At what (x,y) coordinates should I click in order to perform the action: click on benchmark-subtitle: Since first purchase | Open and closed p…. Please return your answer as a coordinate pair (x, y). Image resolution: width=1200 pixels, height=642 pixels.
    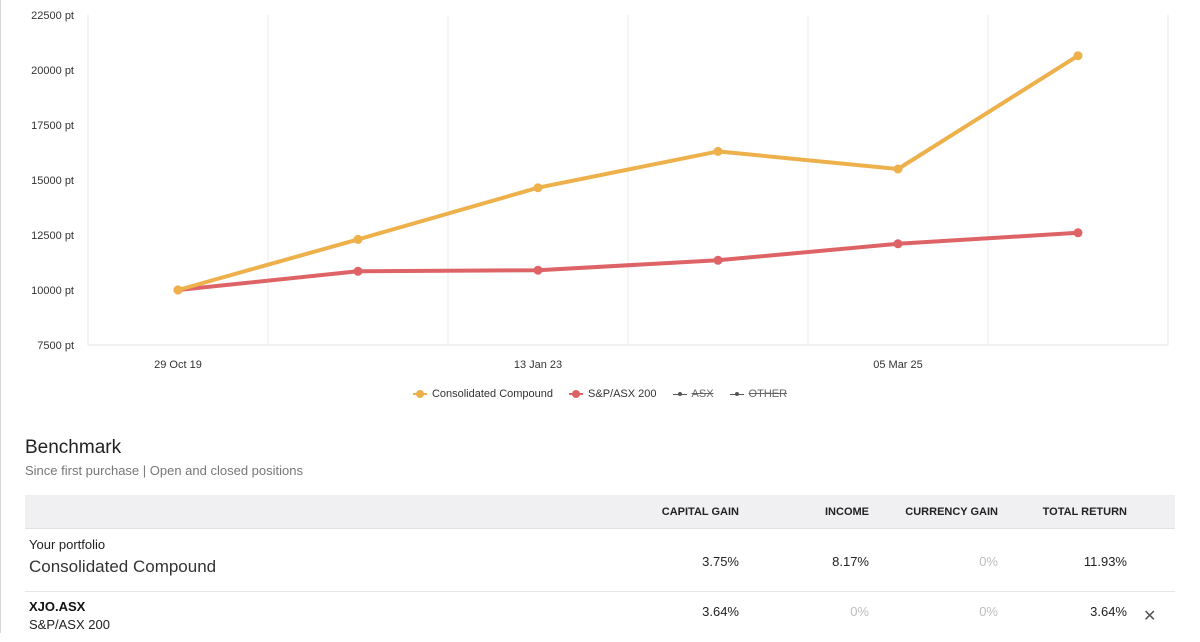
    Looking at the image, I should click on (164, 470).